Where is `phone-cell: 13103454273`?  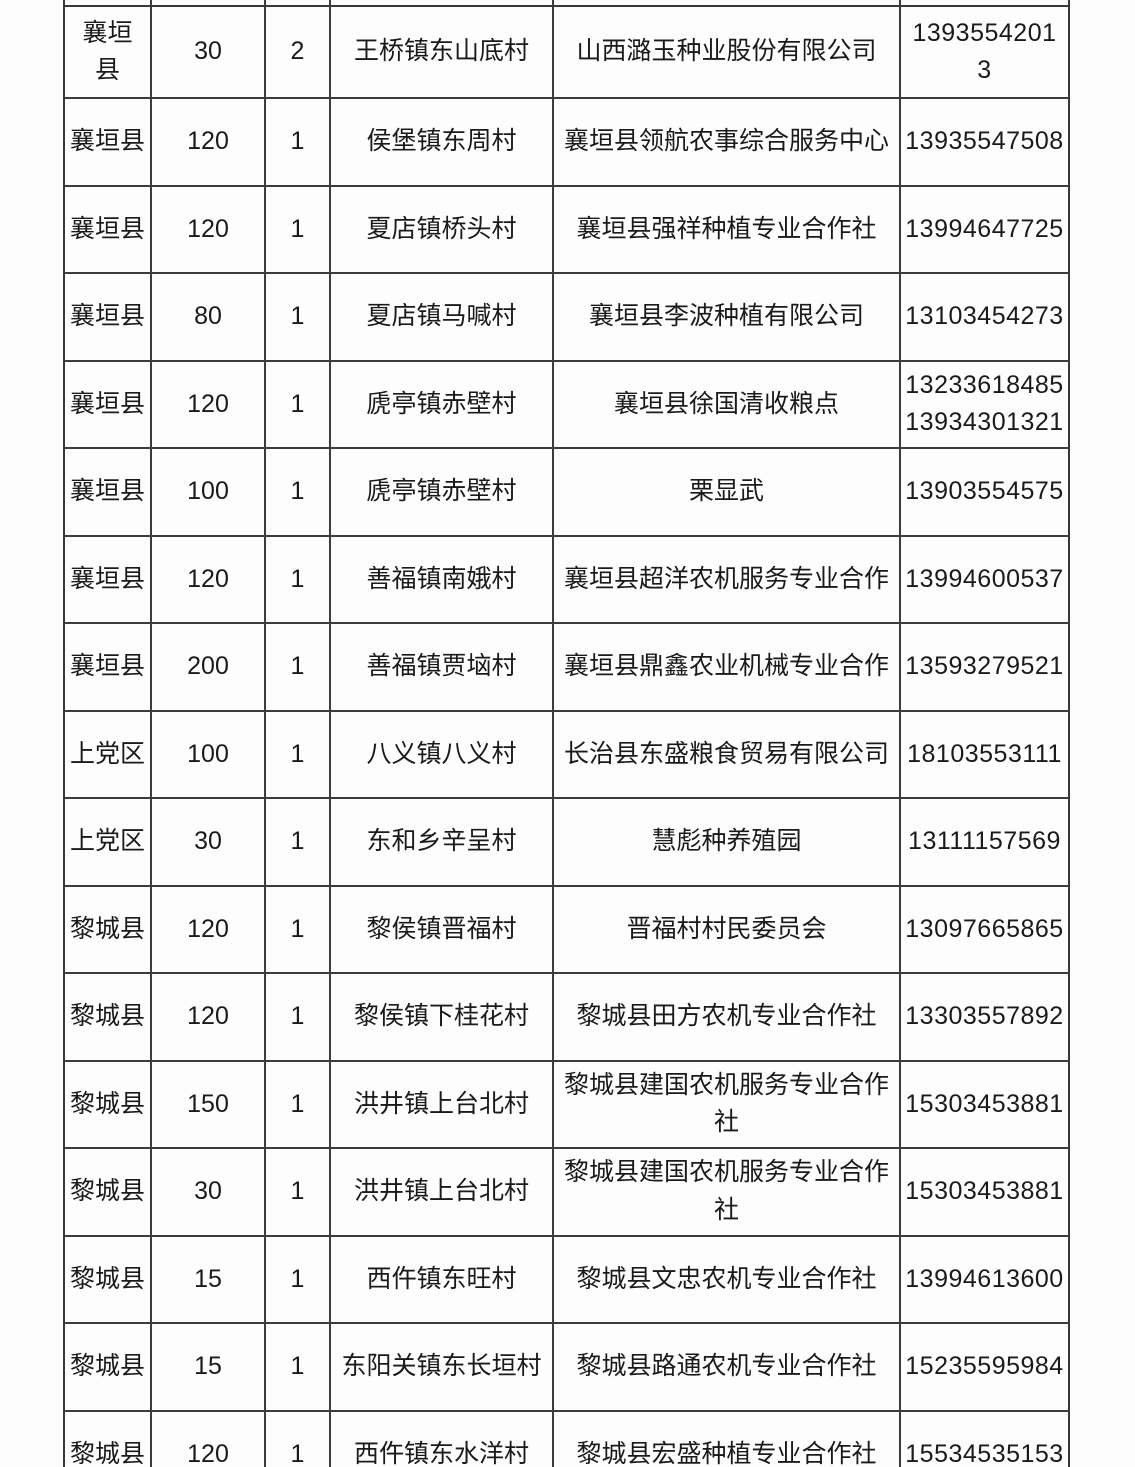 phone-cell: 13103454273 is located at coordinates (984, 316).